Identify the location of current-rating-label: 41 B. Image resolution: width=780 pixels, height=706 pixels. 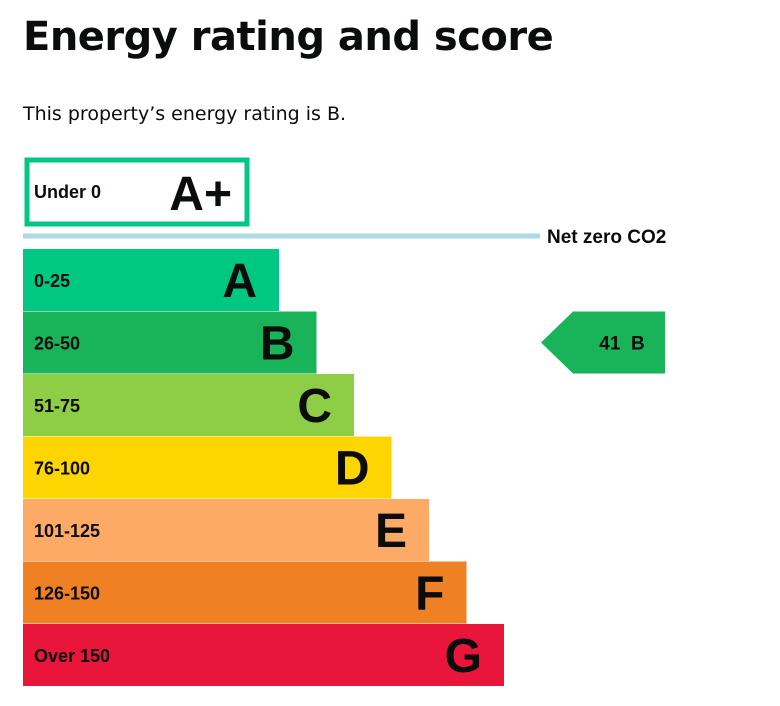
(621, 344).